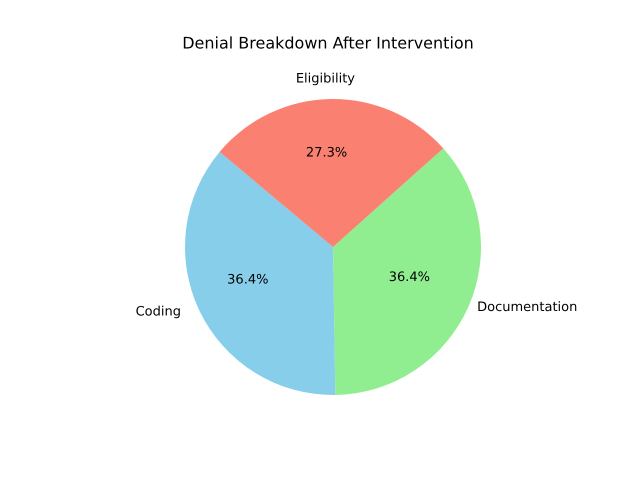 This screenshot has height=480, width=640. I want to click on data-label: 27.3%, so click(327, 153).